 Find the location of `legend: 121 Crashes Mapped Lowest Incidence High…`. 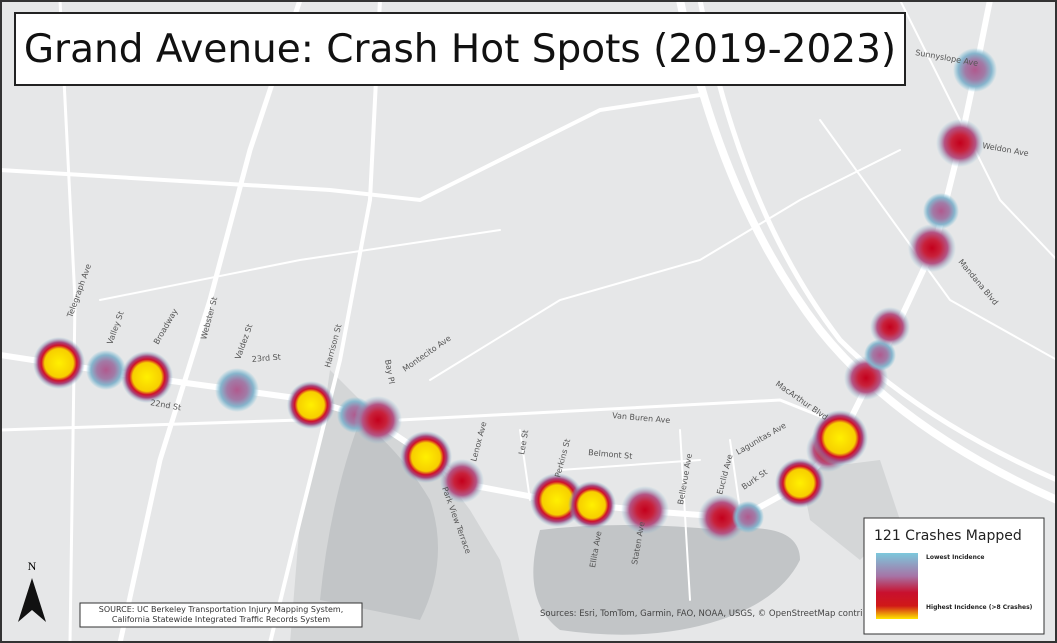

legend: 121 Crashes Mapped Lowest Incidence High… is located at coordinates (954, 576).